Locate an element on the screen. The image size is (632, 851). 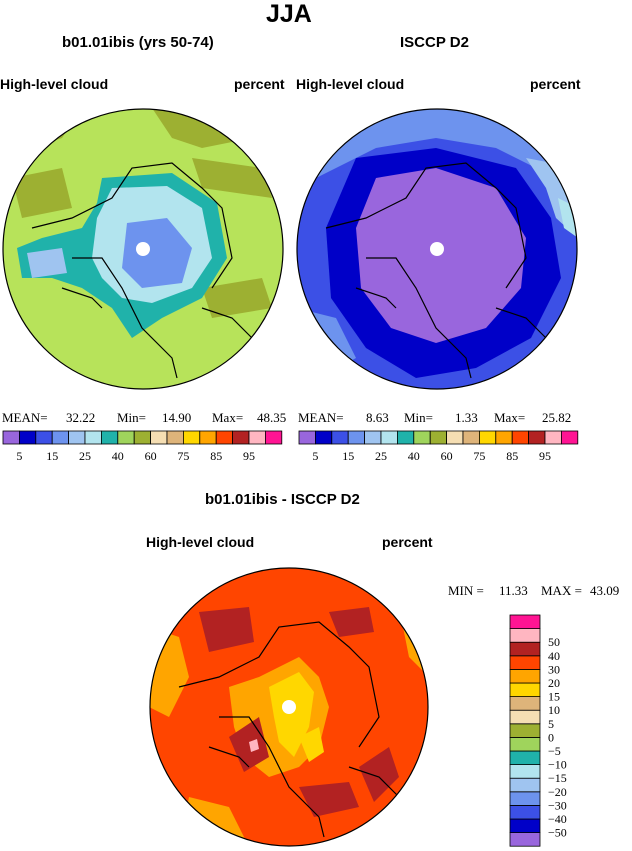
mean-value: 8.63 is located at coordinates (377, 417).